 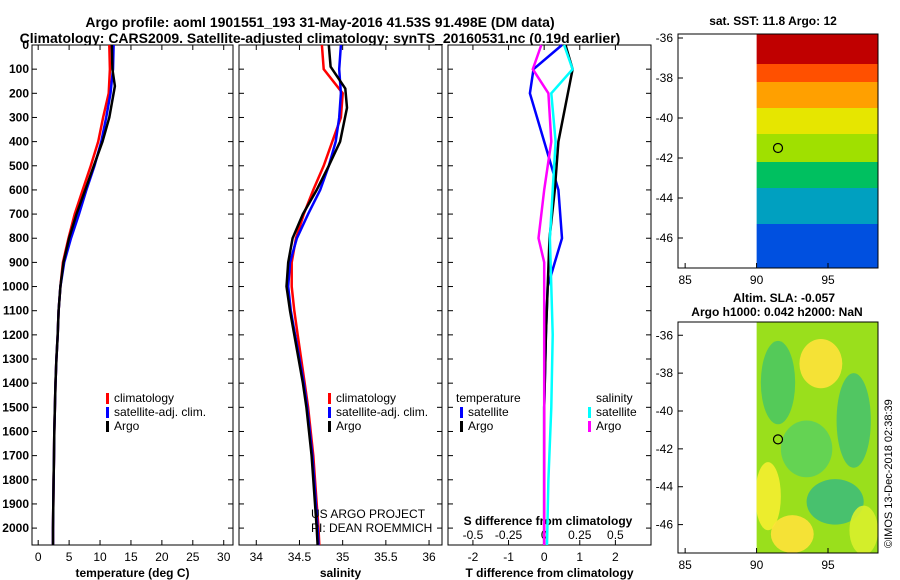 What do you see at coordinates (615, 535) in the screenshot?
I see `top-tick-label: 0.5` at bounding box center [615, 535].